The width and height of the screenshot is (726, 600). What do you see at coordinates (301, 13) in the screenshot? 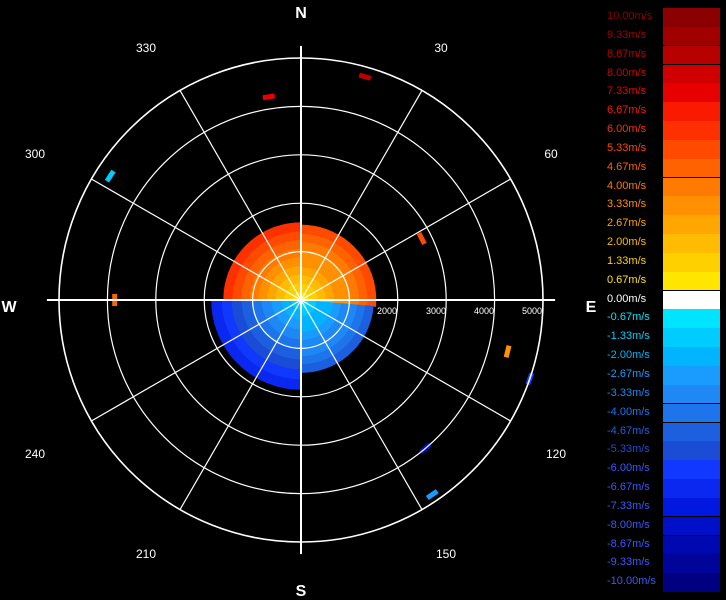
I see `north-label: N` at bounding box center [301, 13].